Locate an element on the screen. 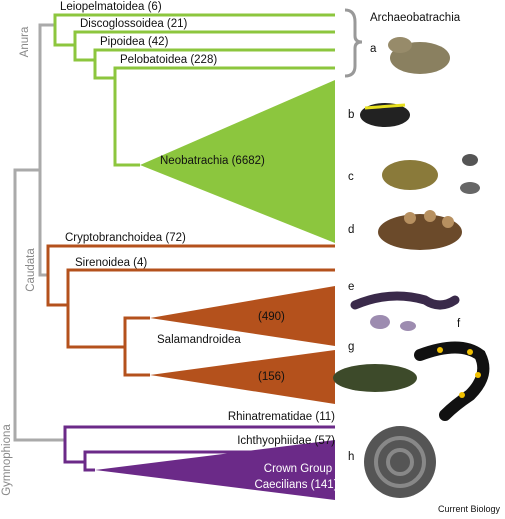 Image resolution: width=505 pixels, height=519 pixels. salamandroidea-triangle-a is located at coordinates (242, 316).